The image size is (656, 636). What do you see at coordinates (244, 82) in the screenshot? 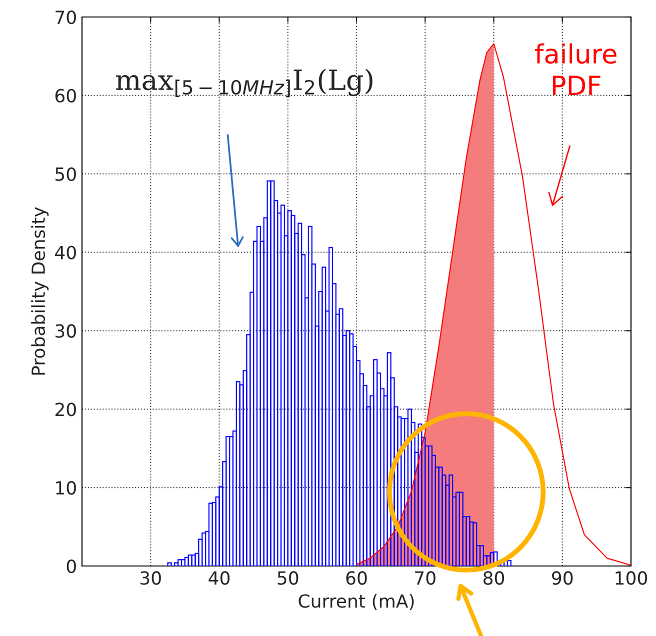
I see `annotation: max$_{[5−10MHz]}$I$_{2}$(Lg)` at bounding box center [244, 82].